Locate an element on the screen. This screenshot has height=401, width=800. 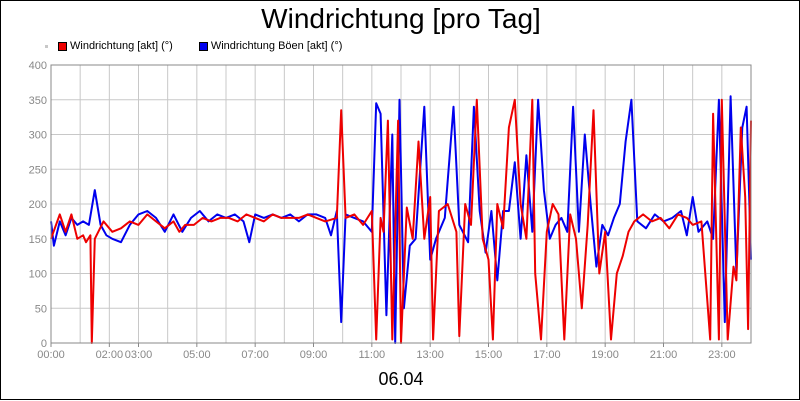
x-tick-label: 11:00 is located at coordinates (371, 355).